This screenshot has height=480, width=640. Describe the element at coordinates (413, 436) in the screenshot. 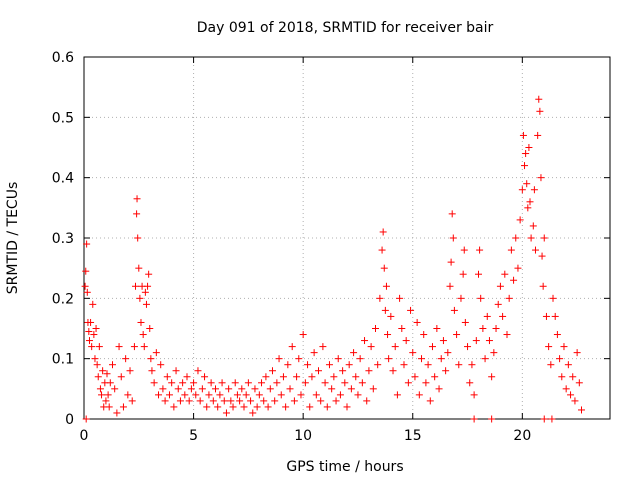

I see `x-tick-label: 15` at that location.